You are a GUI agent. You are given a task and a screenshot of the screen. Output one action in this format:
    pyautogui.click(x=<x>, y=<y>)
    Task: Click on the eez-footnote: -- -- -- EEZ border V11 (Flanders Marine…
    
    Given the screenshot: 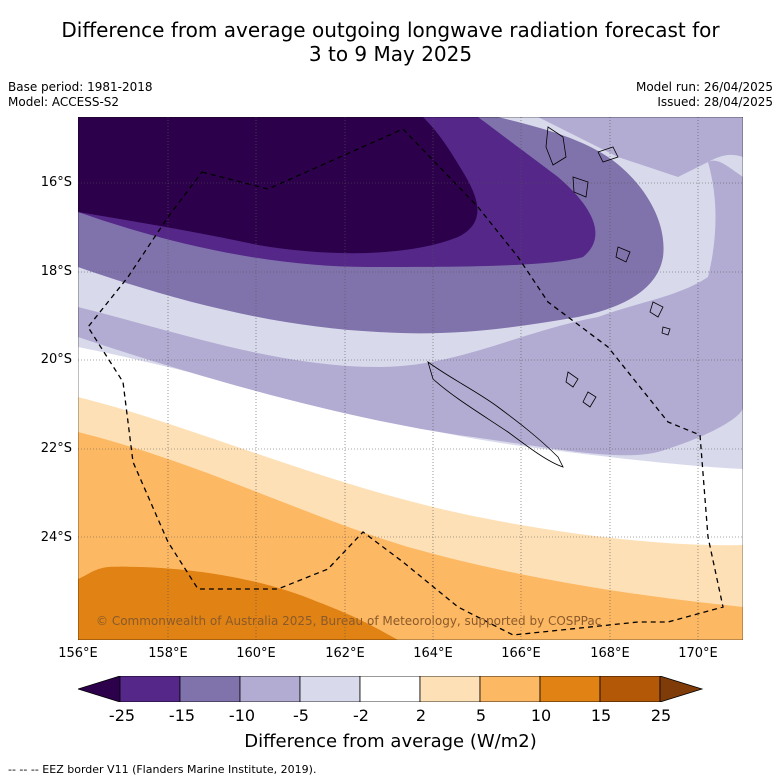 What is the action you would take?
    pyautogui.click(x=162, y=769)
    